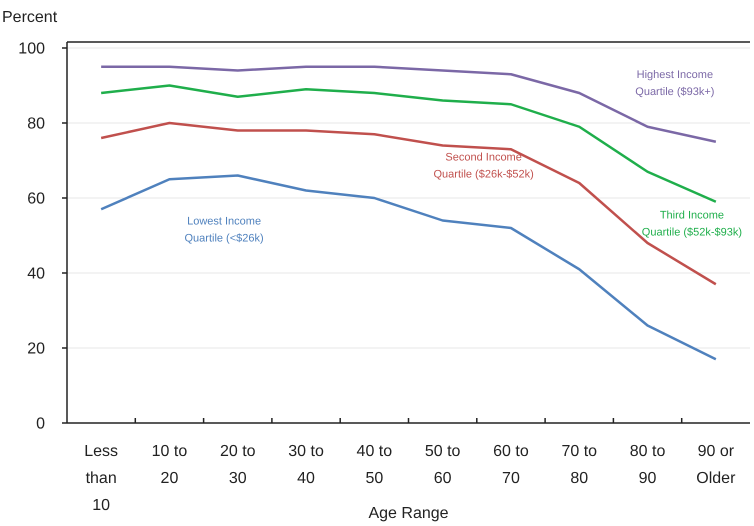 The width and height of the screenshot is (754, 526). Describe the element at coordinates (579, 465) in the screenshot. I see `x-tick-label: 70 to 80` at that location.